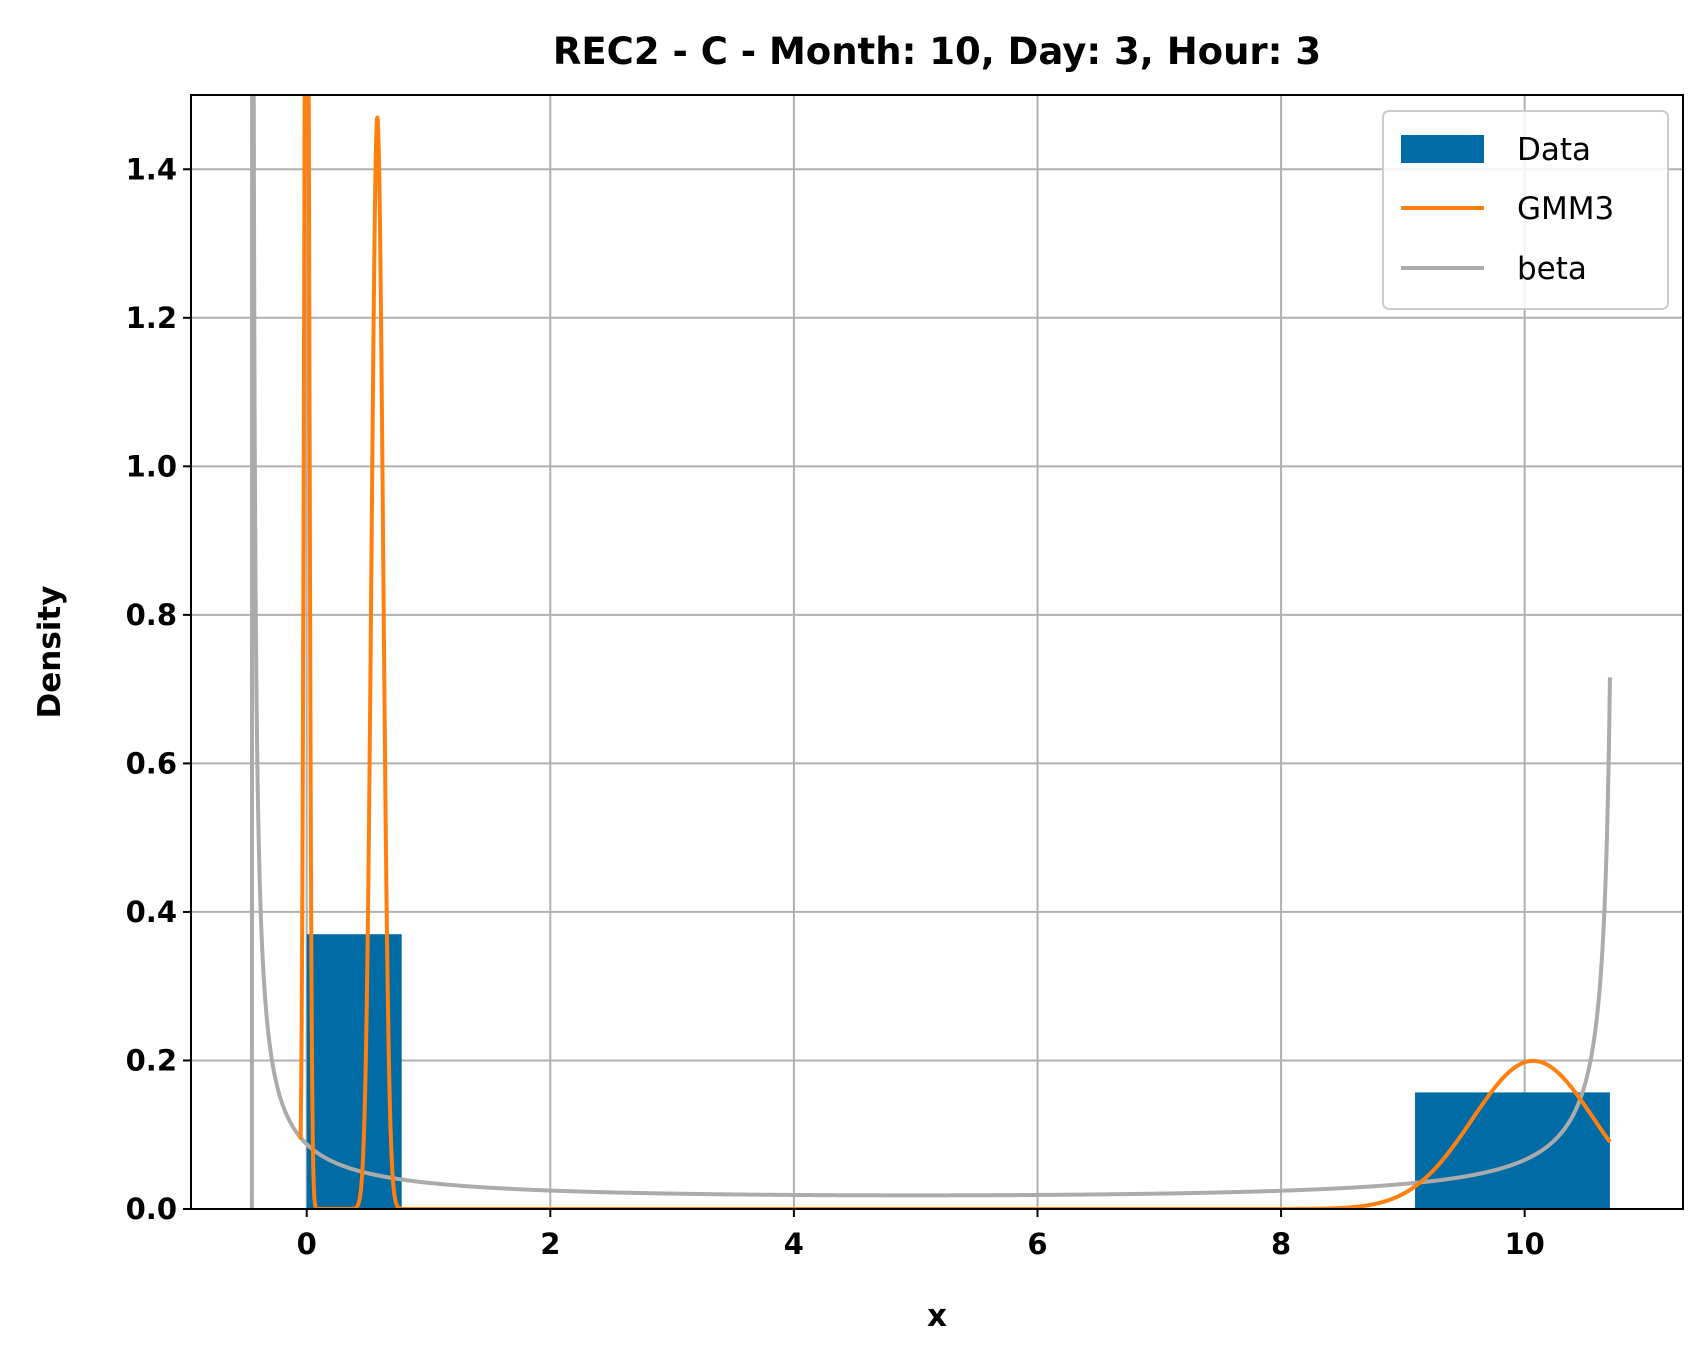  What do you see at coordinates (151, 615) in the screenshot?
I see `y-tick-label: 0.8` at bounding box center [151, 615].